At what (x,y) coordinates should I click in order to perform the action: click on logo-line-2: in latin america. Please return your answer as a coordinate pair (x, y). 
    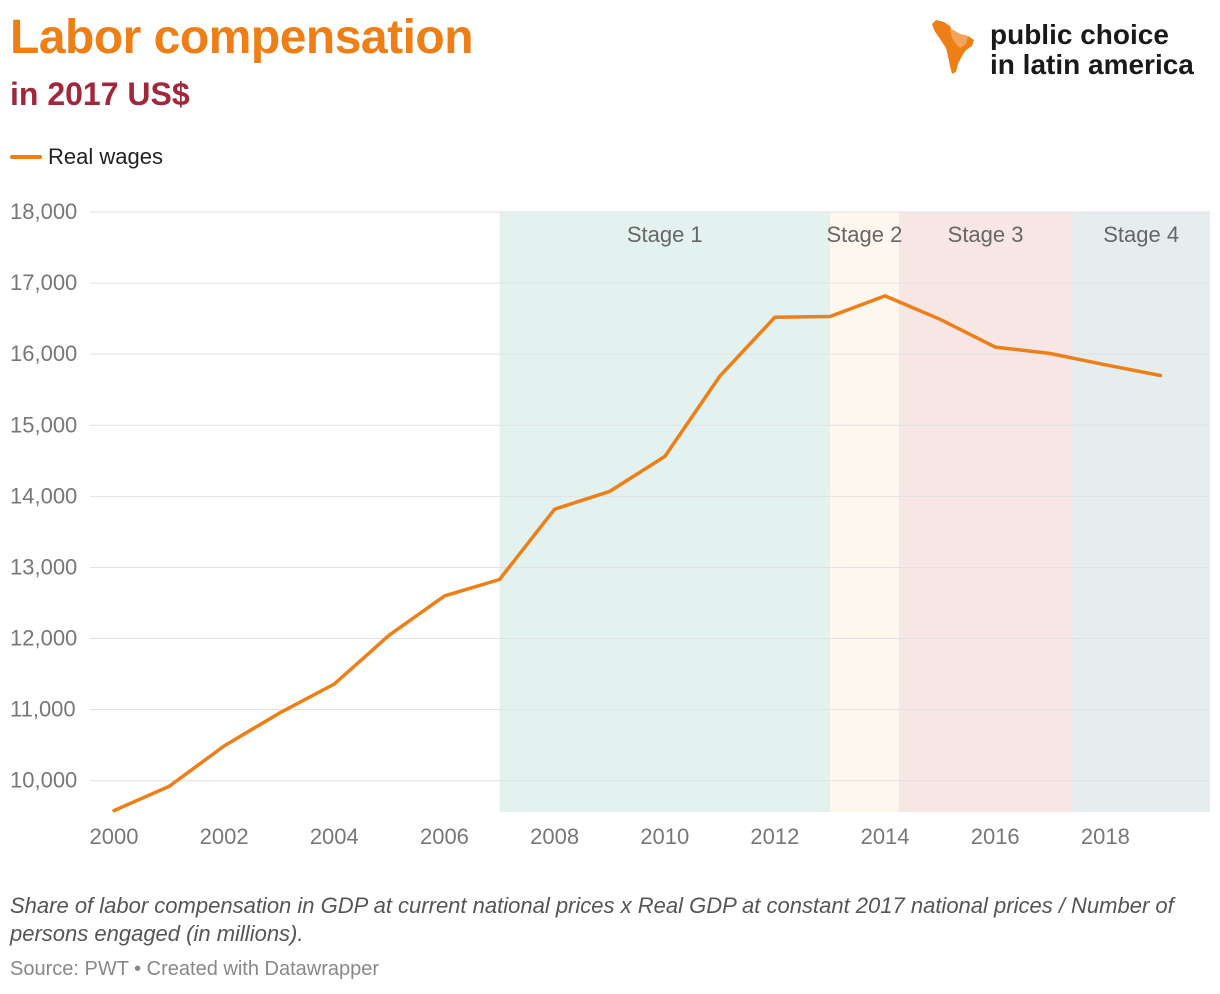
    Looking at the image, I should click on (1092, 64).